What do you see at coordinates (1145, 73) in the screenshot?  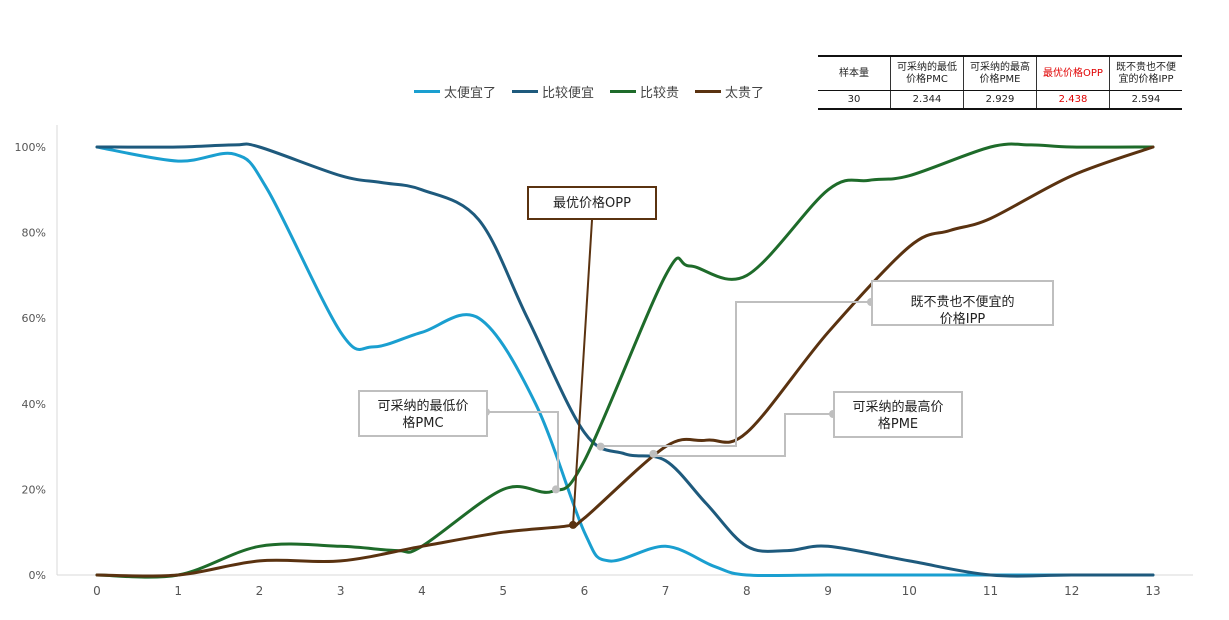 I see `header-ipp: 既不贵也不便 宜的价格IPP` at bounding box center [1145, 73].